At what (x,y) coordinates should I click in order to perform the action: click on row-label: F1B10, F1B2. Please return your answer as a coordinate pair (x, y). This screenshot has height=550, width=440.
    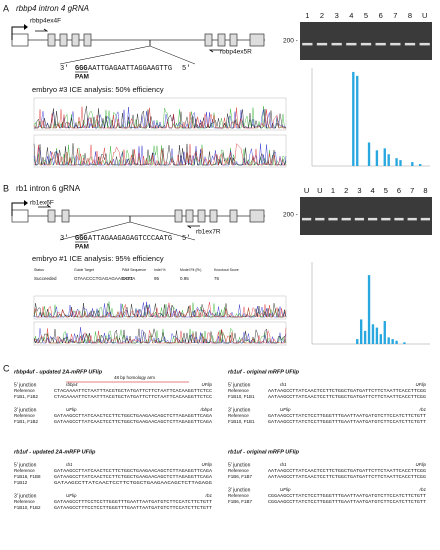
    Looking at the image, I should click on (27, 507).